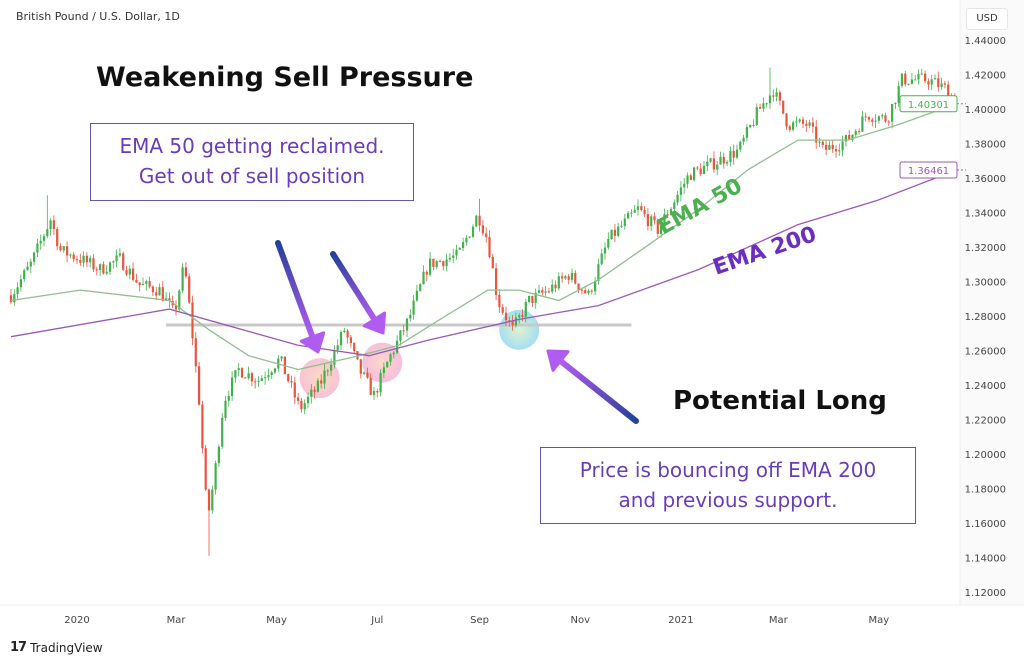 This screenshot has width=1024, height=662. I want to click on highlight-circle, so click(319, 378).